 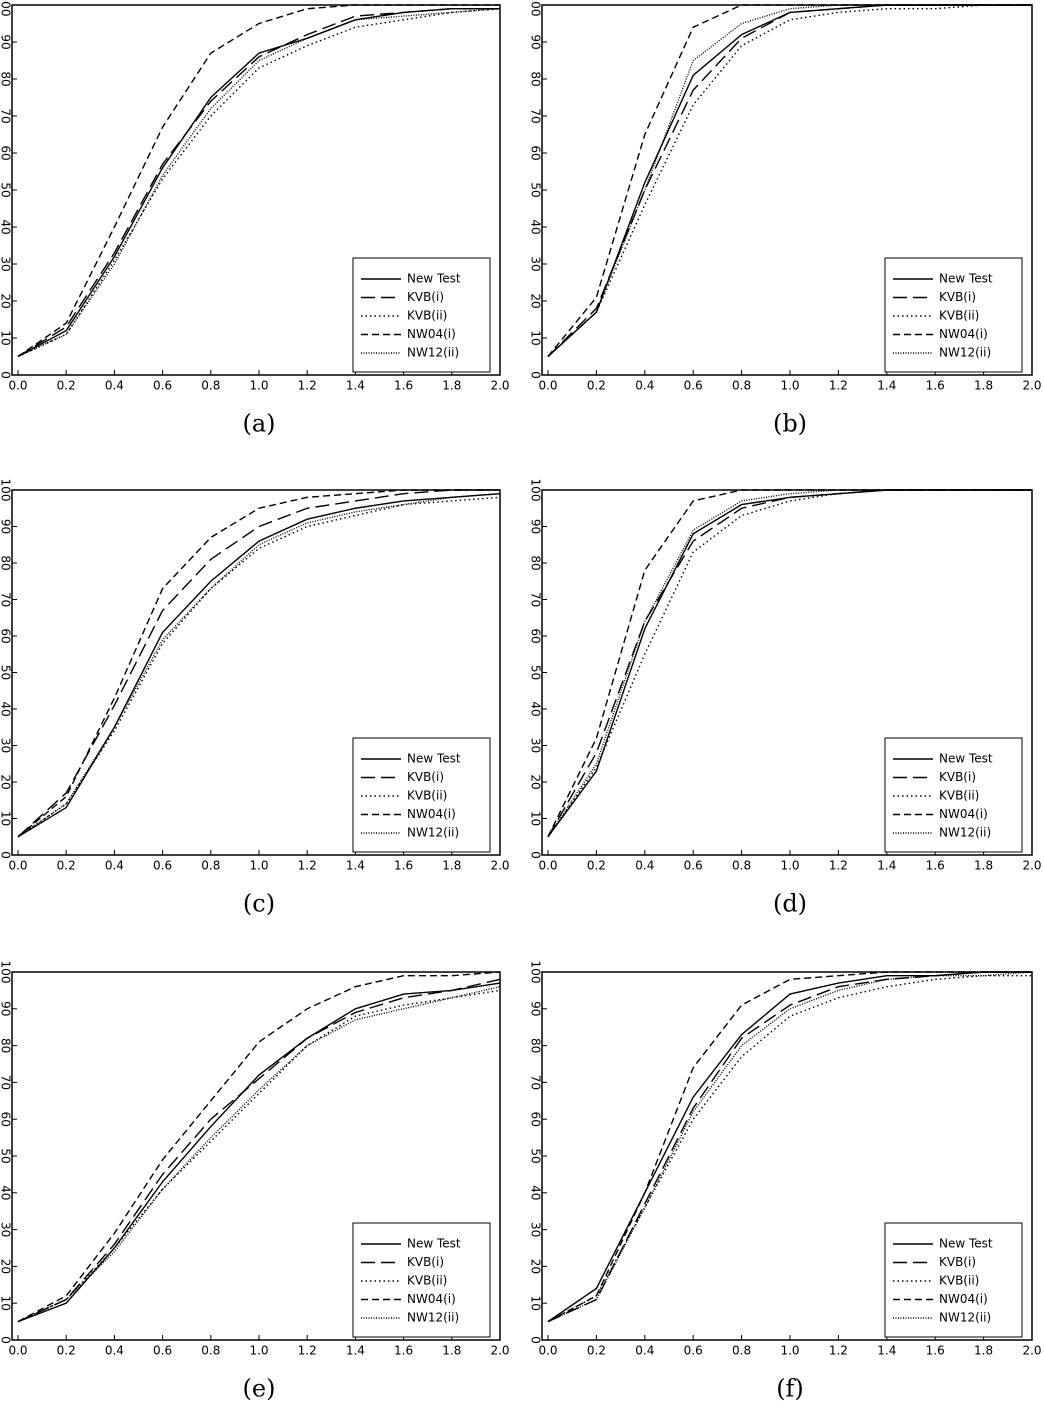 I want to click on caption: (e), so click(x=259, y=1389).